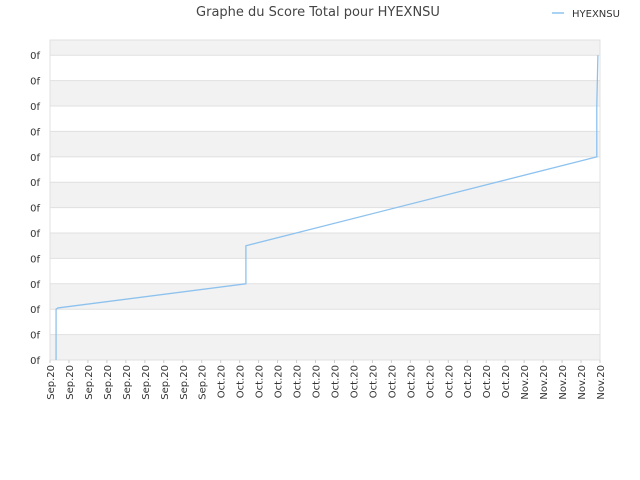 The height and width of the screenshot is (480, 640). What do you see at coordinates (596, 14) in the screenshot?
I see `legend-label: HYEXNSU` at bounding box center [596, 14].